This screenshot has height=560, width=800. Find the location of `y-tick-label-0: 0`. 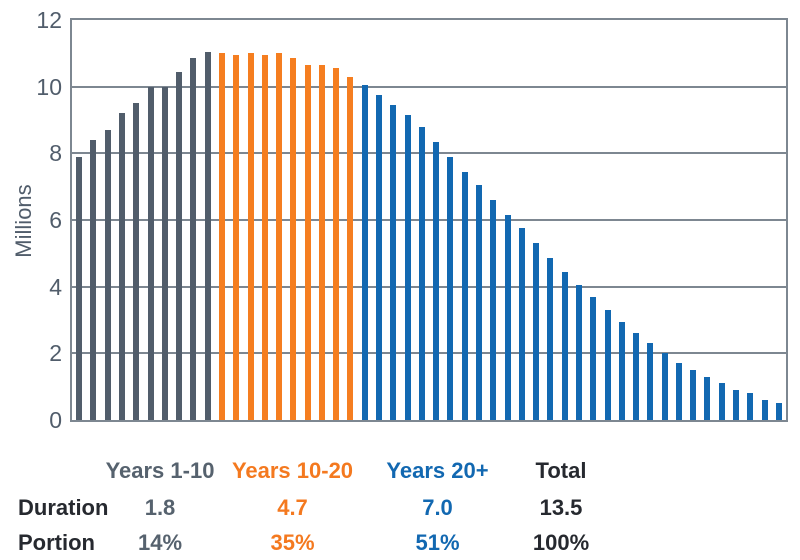

y-tick-label-0: 0 is located at coordinates (55, 420).